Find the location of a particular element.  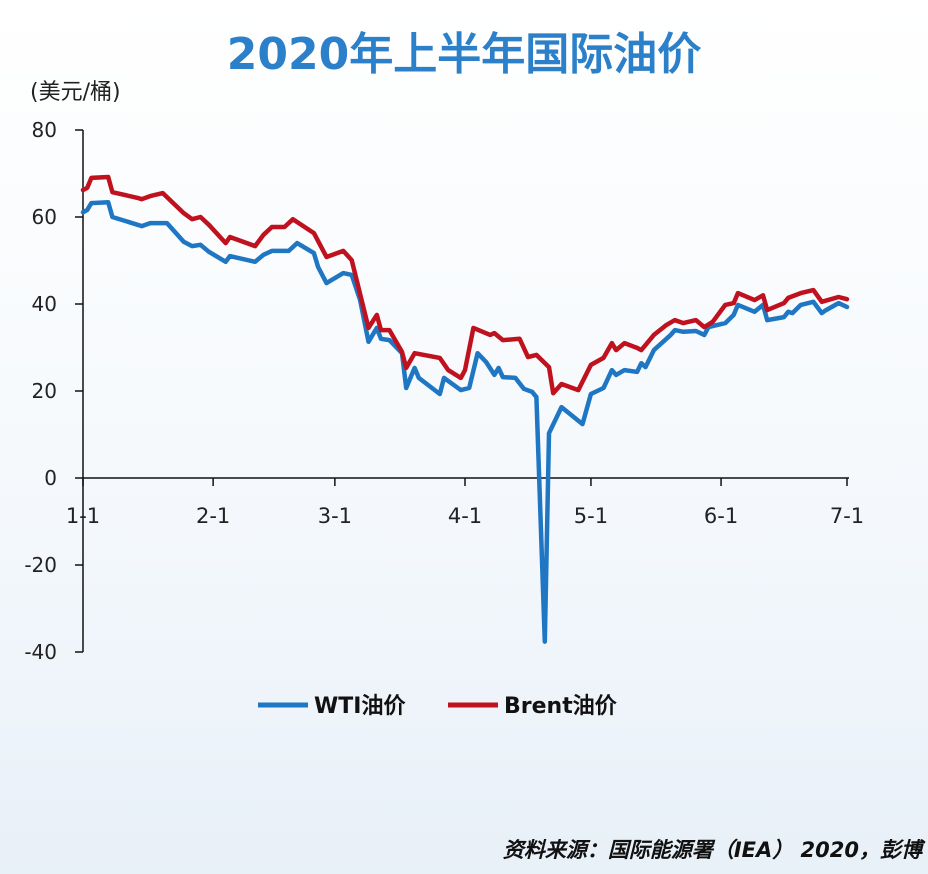

y-tick-label: -20 is located at coordinates (40, 565).